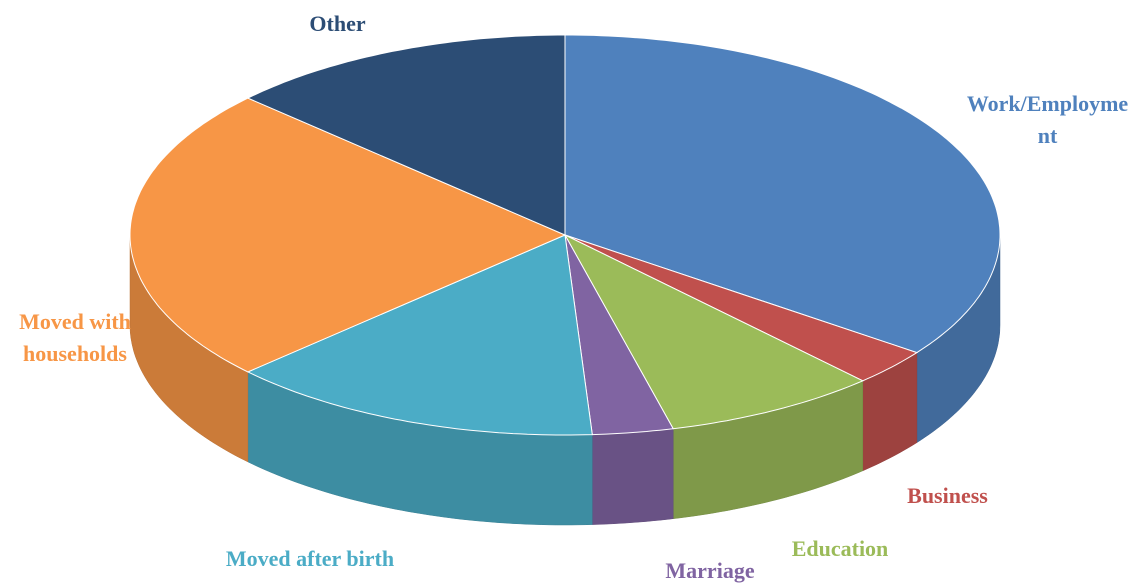  I want to click on slice-label: Moved with households, so click(75, 337).